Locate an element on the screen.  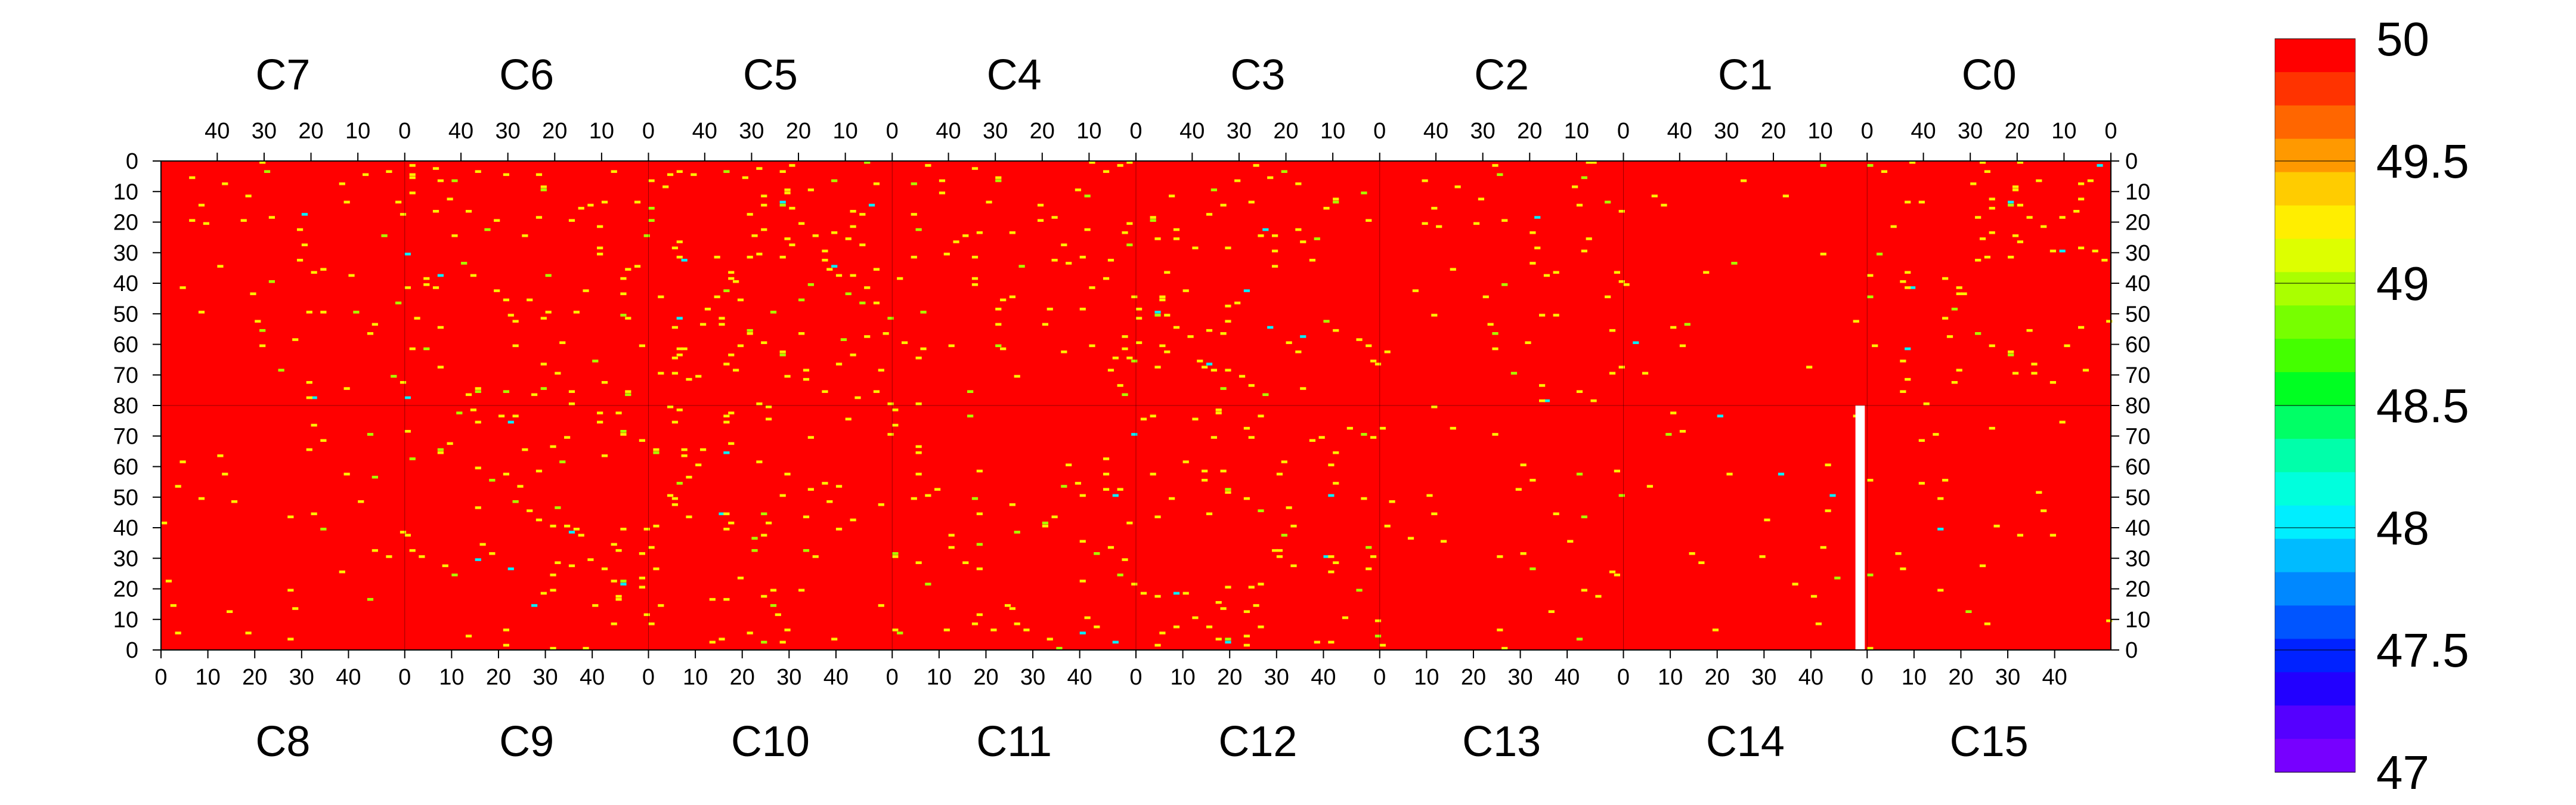
right-row-tick-label: 40 is located at coordinates (2137, 528).